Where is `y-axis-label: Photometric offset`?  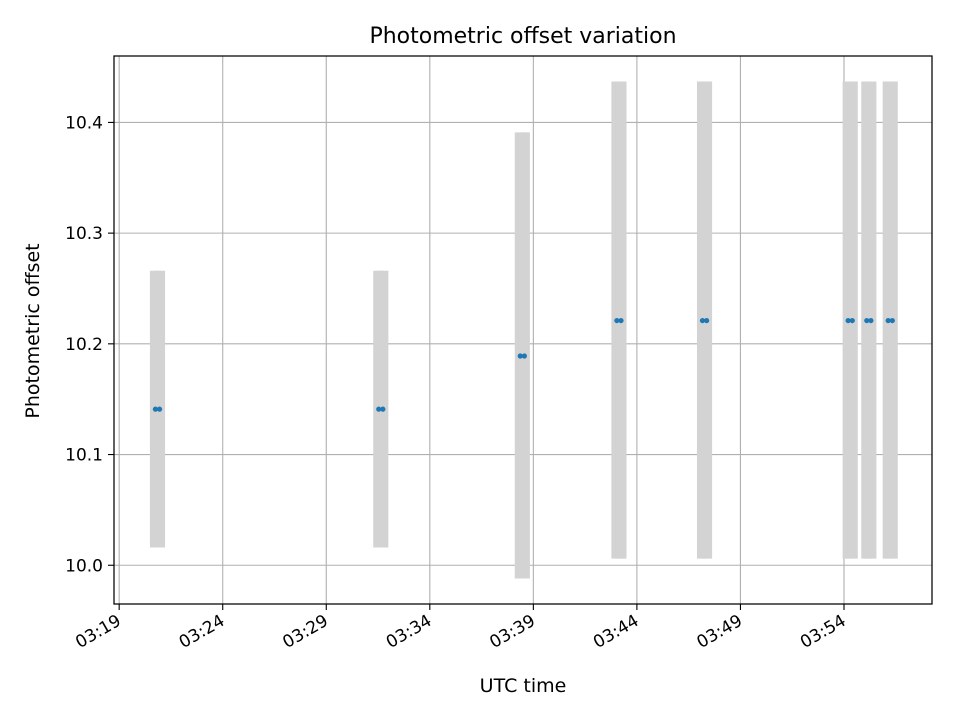
y-axis-label: Photometric offset is located at coordinates (33, 330).